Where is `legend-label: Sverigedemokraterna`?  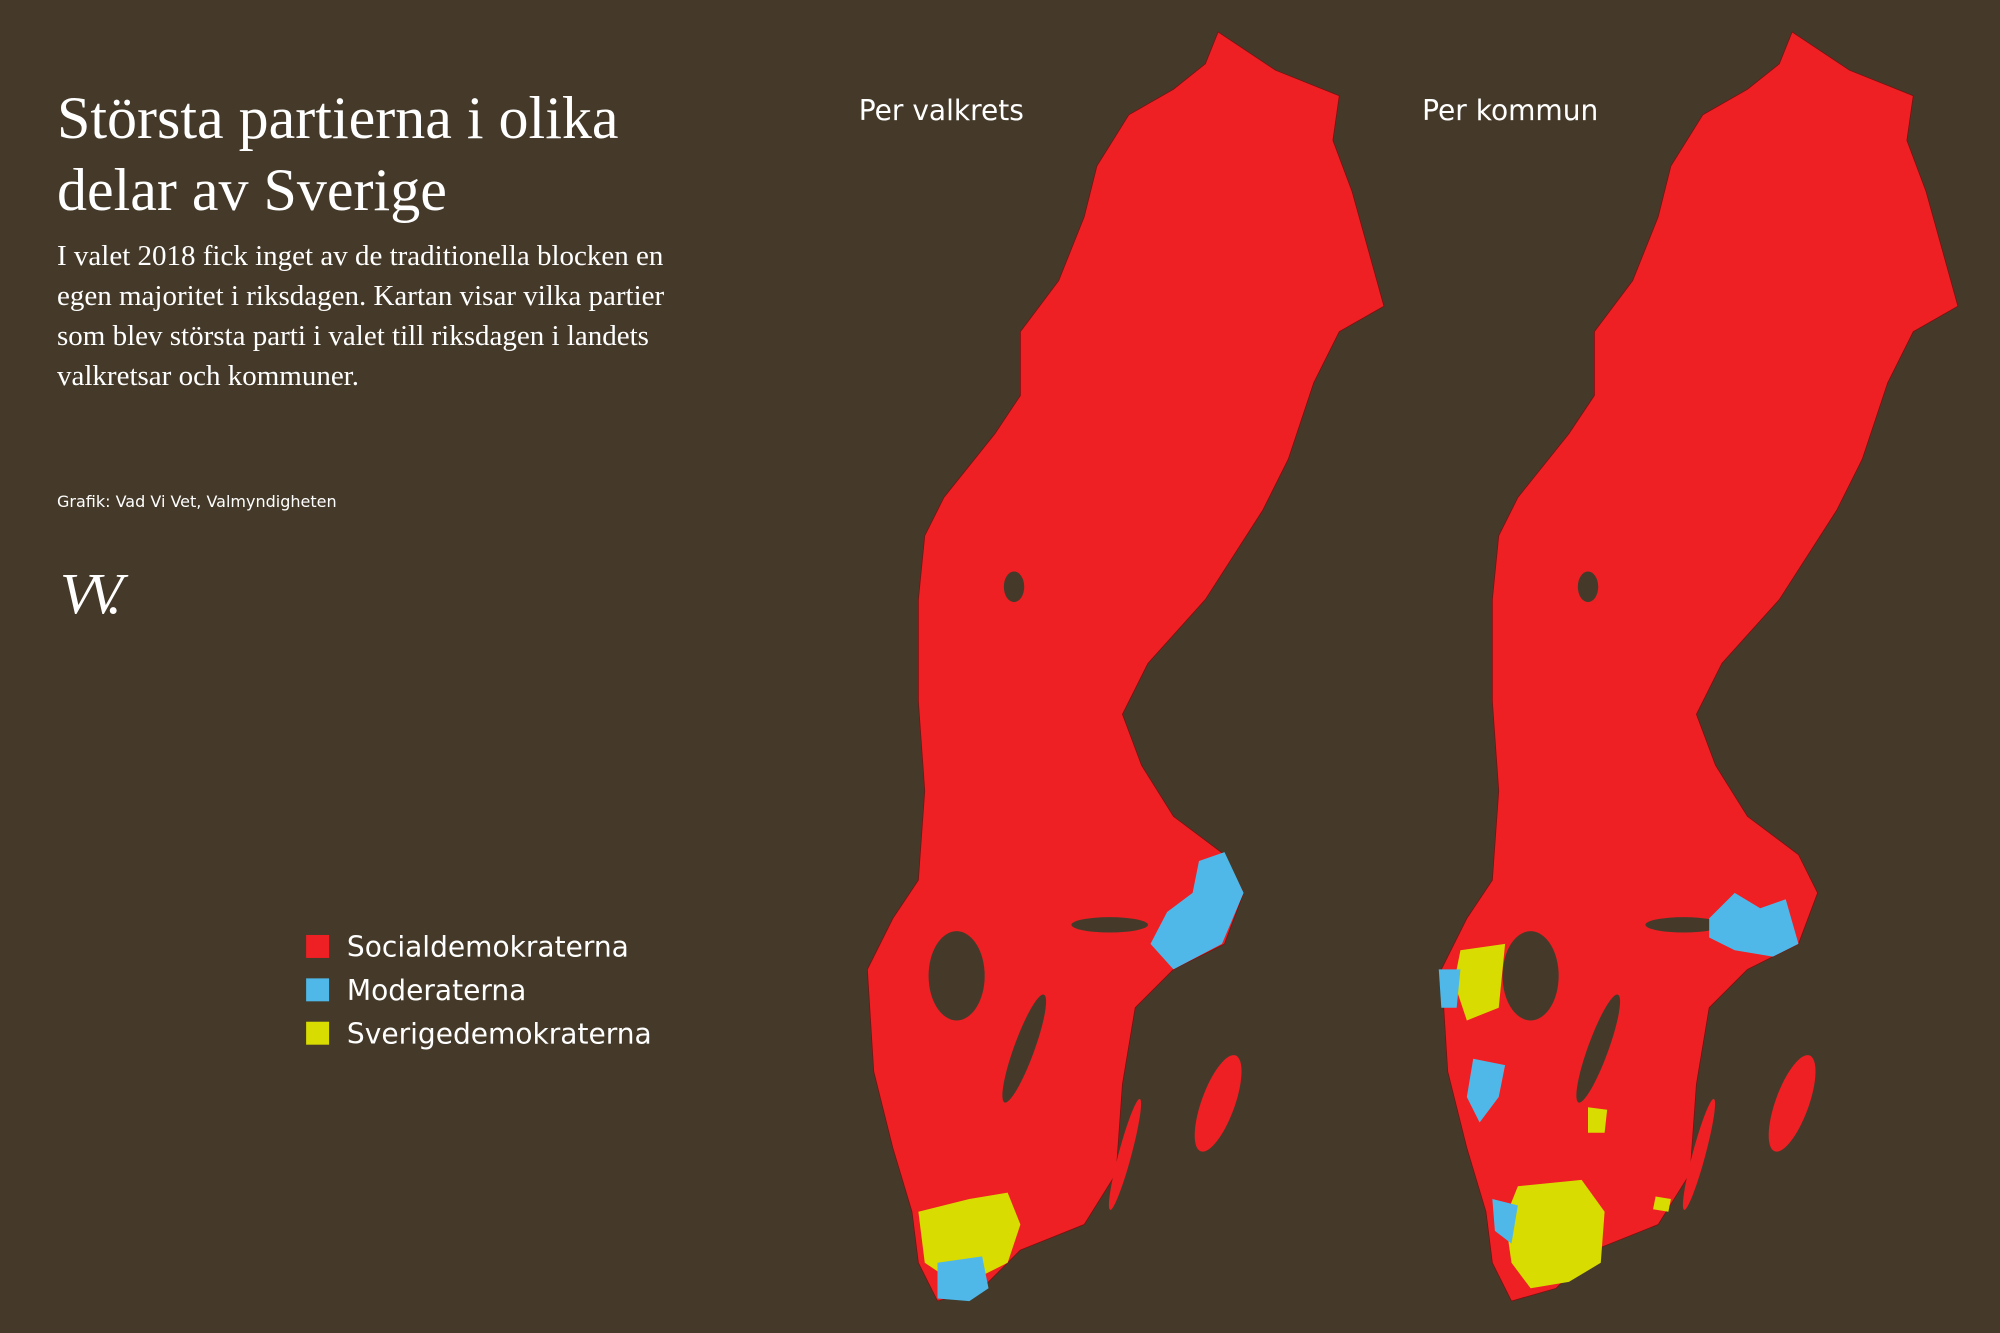
legend-label: Sverigedemokraterna is located at coordinates (499, 1033).